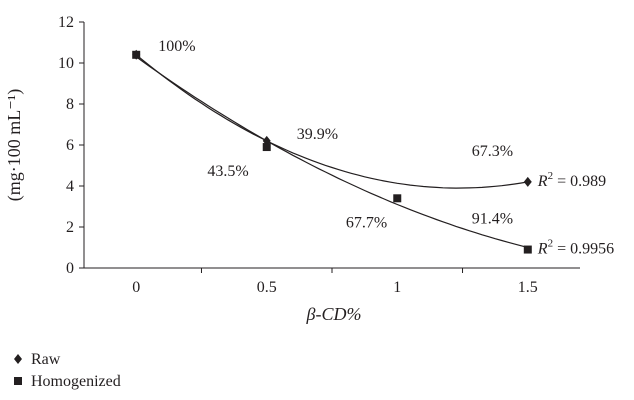 This screenshot has height=400, width=634. I want to click on x-tick-label: 1.5, so click(528, 287).